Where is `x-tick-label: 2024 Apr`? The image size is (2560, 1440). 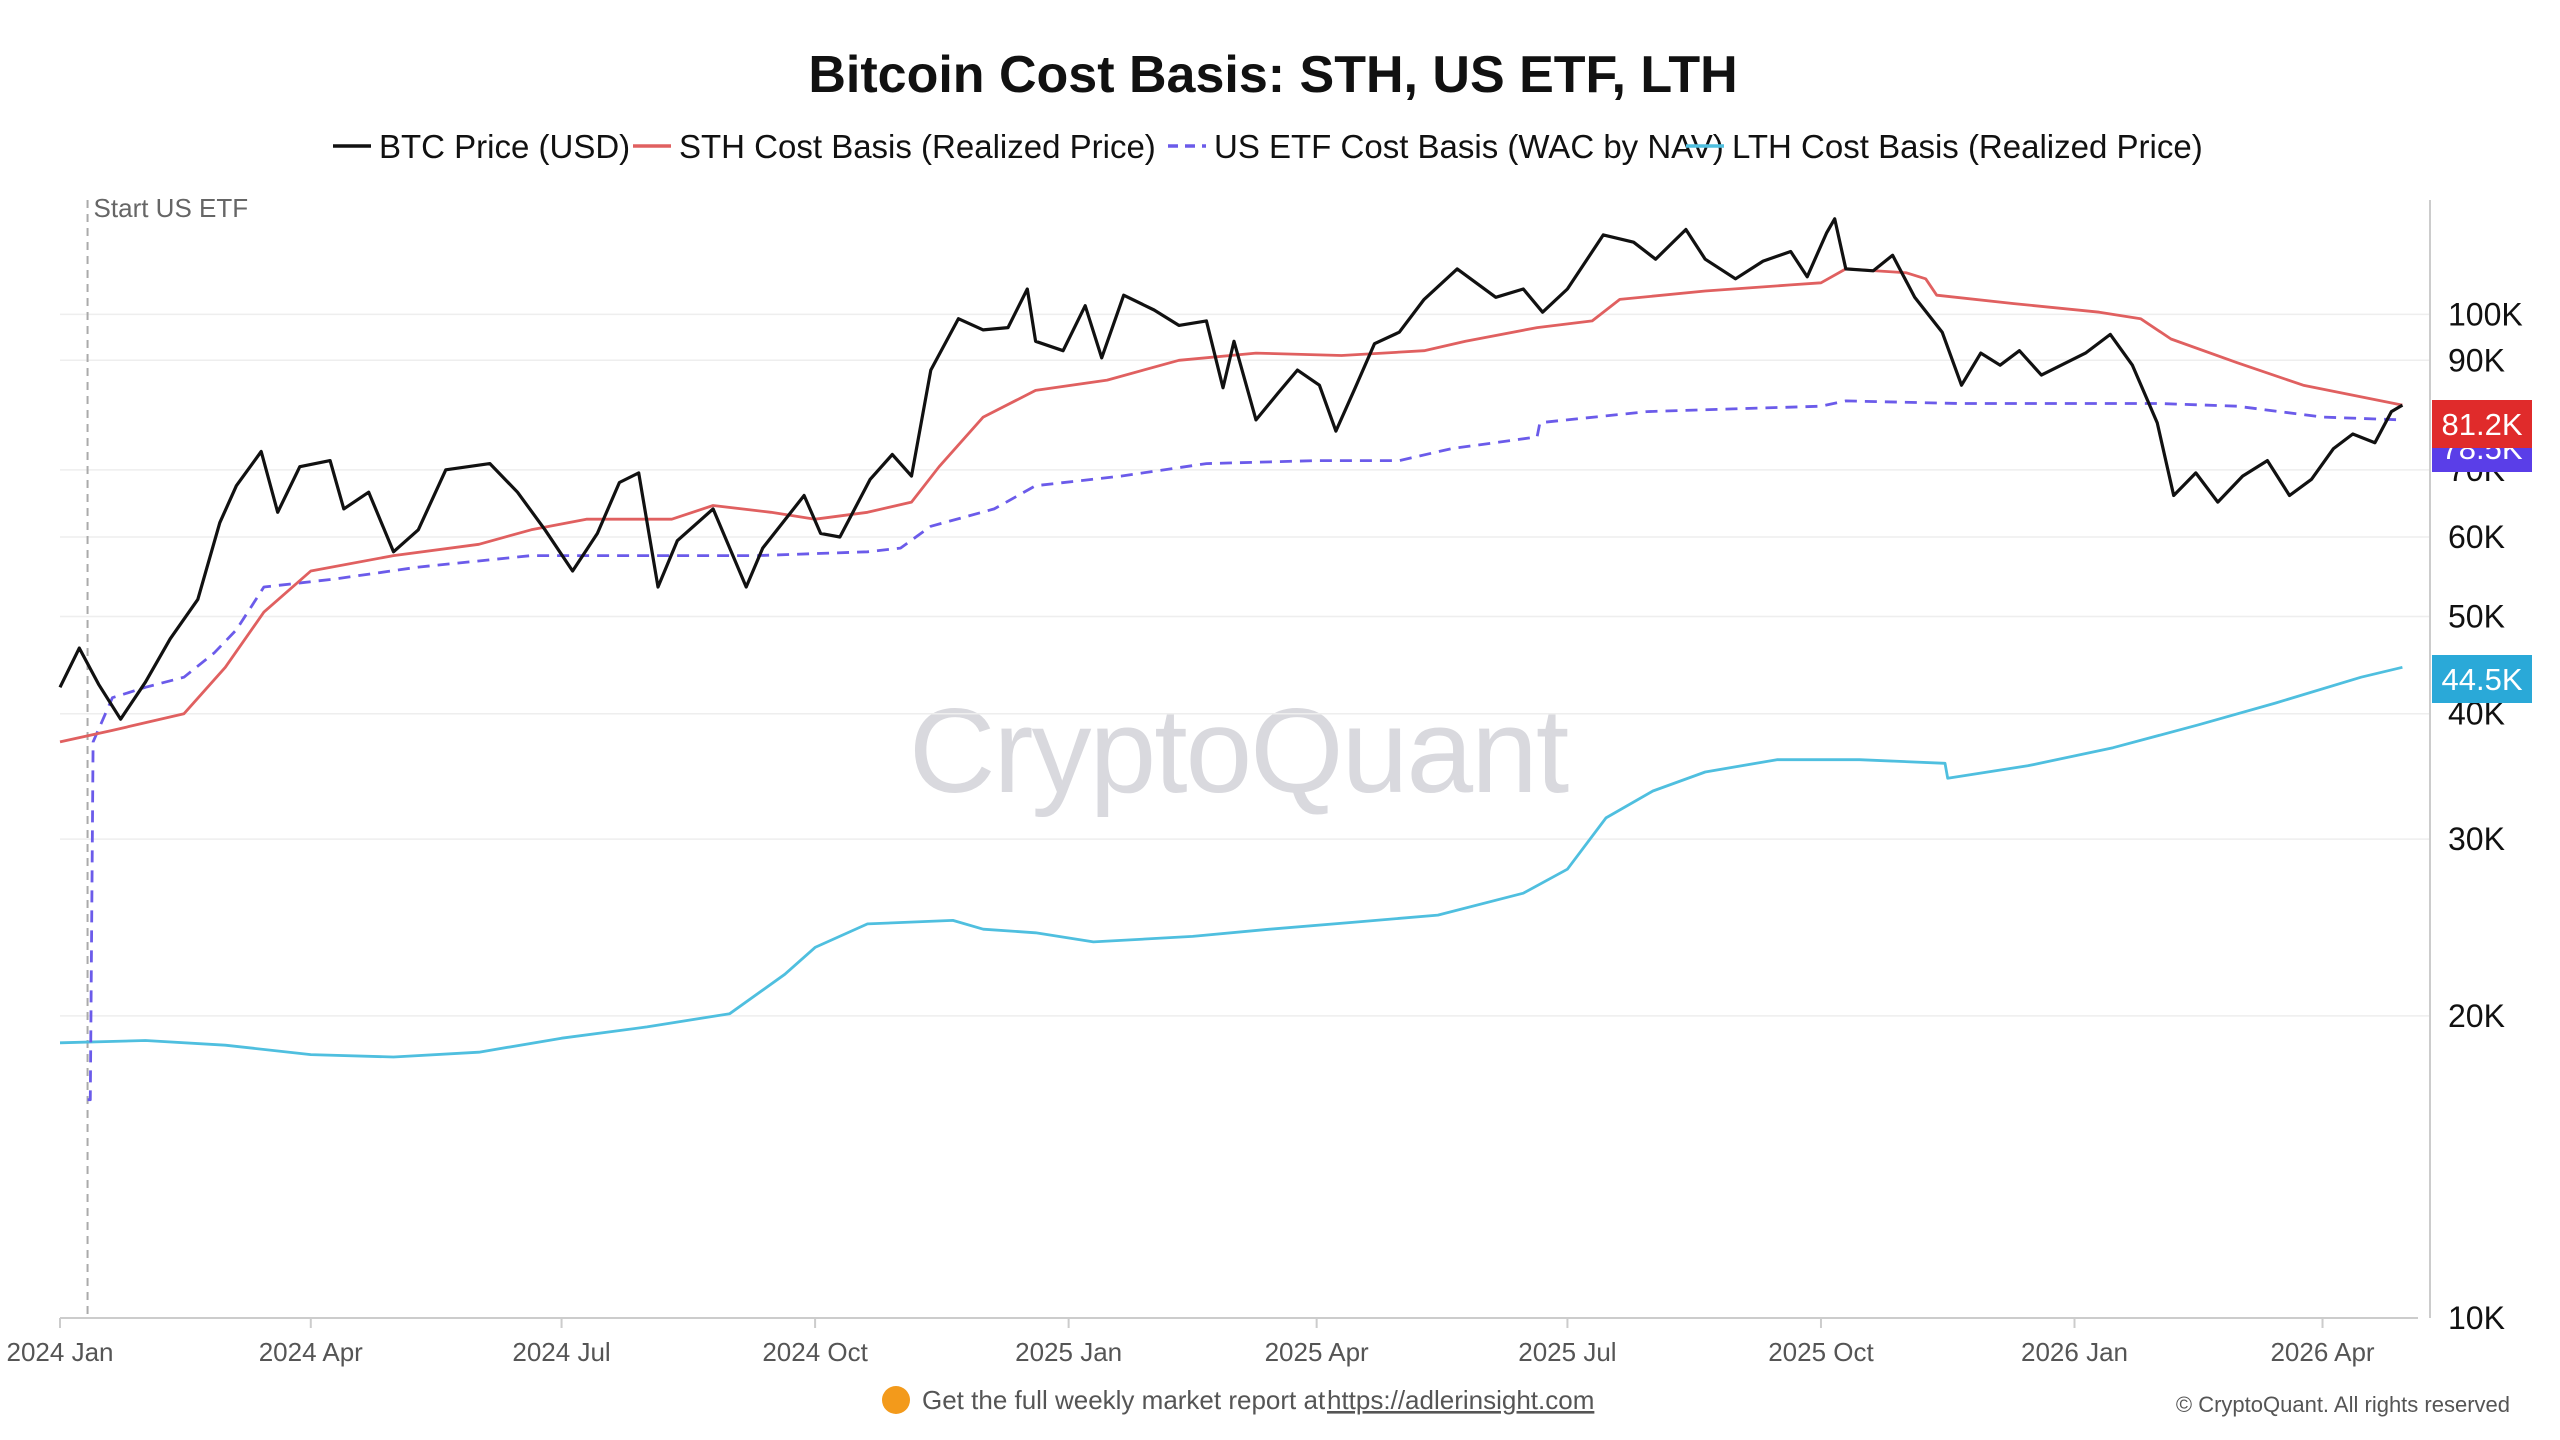
x-tick-label: 2024 Apr is located at coordinates (311, 1352).